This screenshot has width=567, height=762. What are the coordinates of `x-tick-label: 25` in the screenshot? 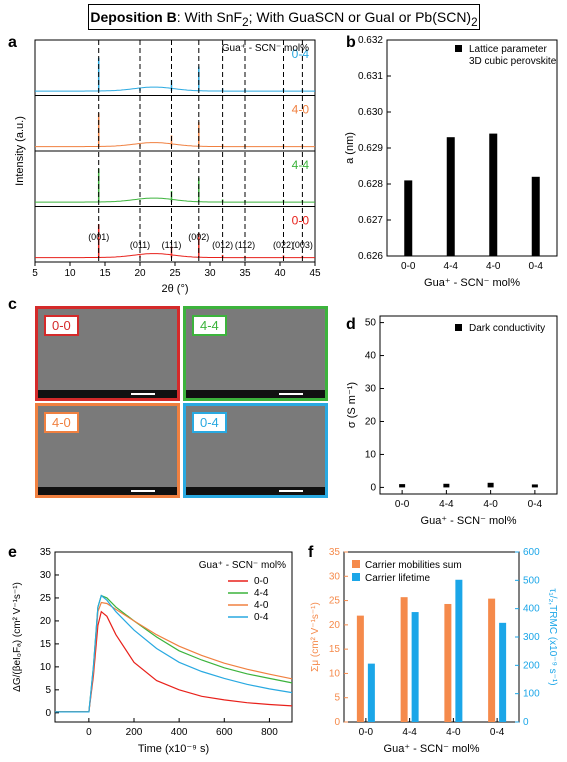 It's located at (175, 273).